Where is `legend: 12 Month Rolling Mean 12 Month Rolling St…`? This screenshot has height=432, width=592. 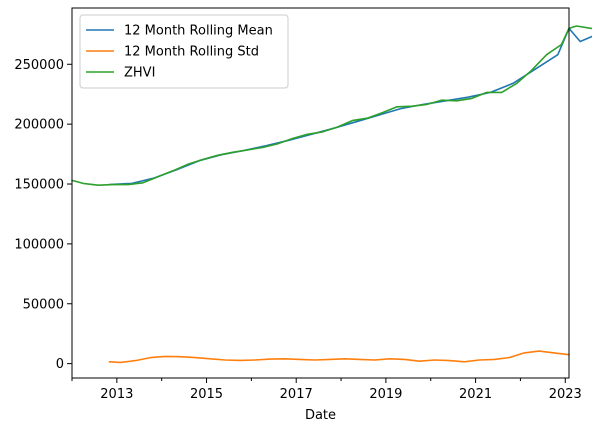
legend: 12 Month Rolling Mean 12 Month Rolling St… is located at coordinates (184, 51).